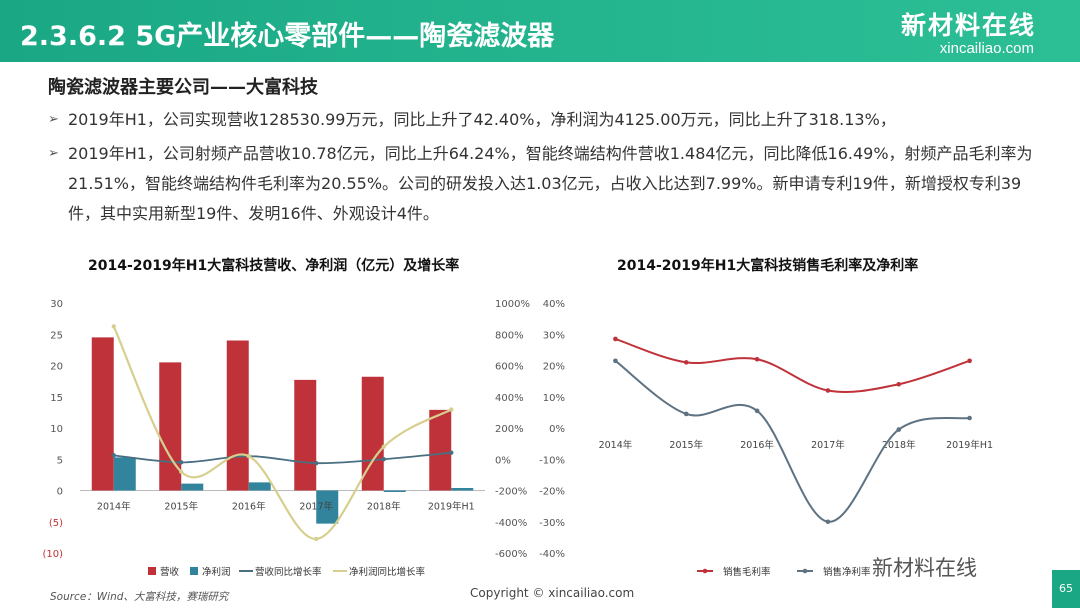 The width and height of the screenshot is (1080, 608). What do you see at coordinates (986, 48) in the screenshot?
I see `brand-url: xincailiao.com` at bounding box center [986, 48].